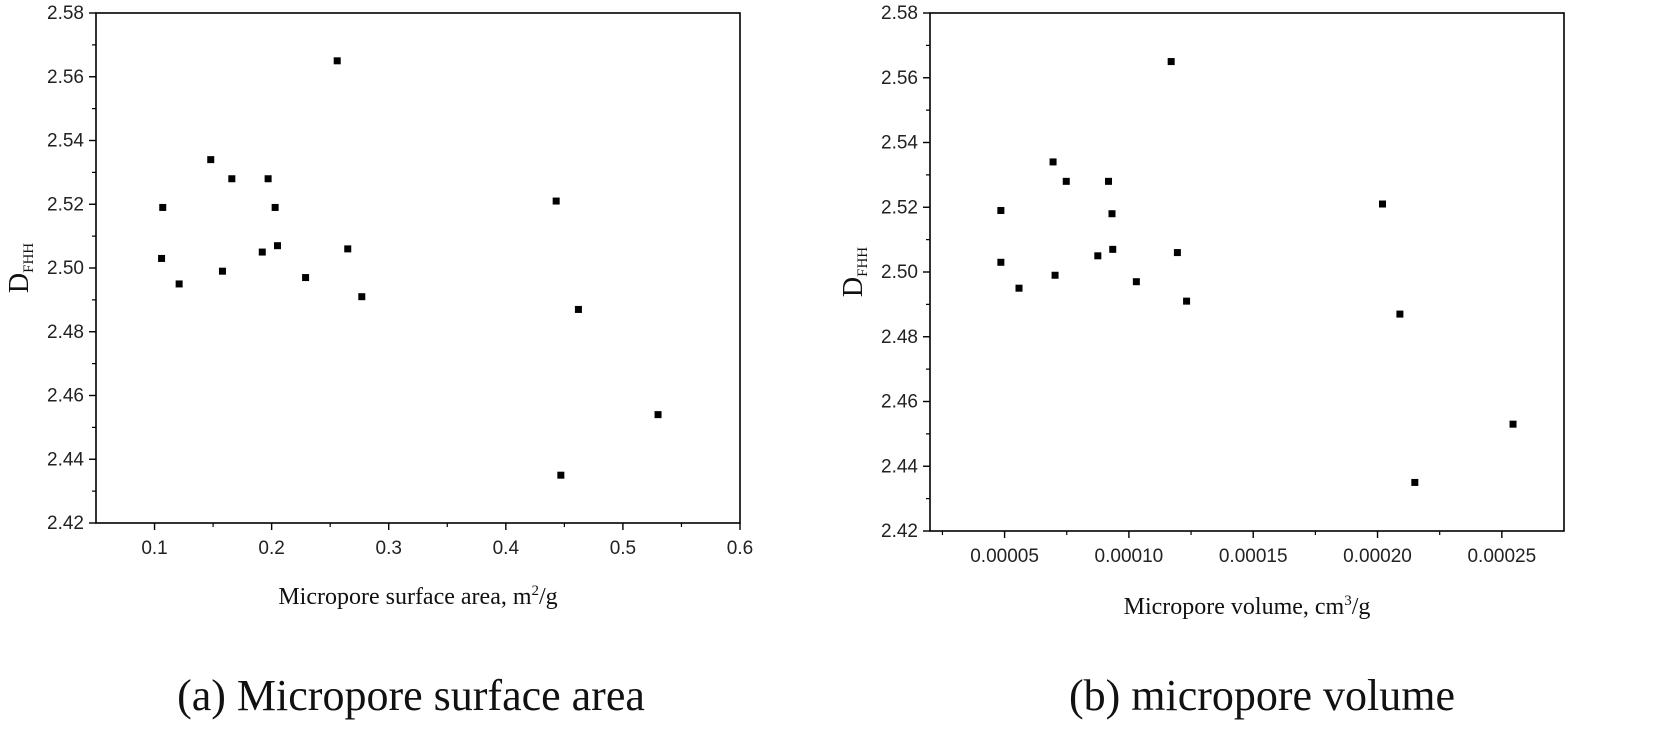  Describe the element at coordinates (154, 548) in the screenshot. I see `x-tick-label: 0.1` at that location.